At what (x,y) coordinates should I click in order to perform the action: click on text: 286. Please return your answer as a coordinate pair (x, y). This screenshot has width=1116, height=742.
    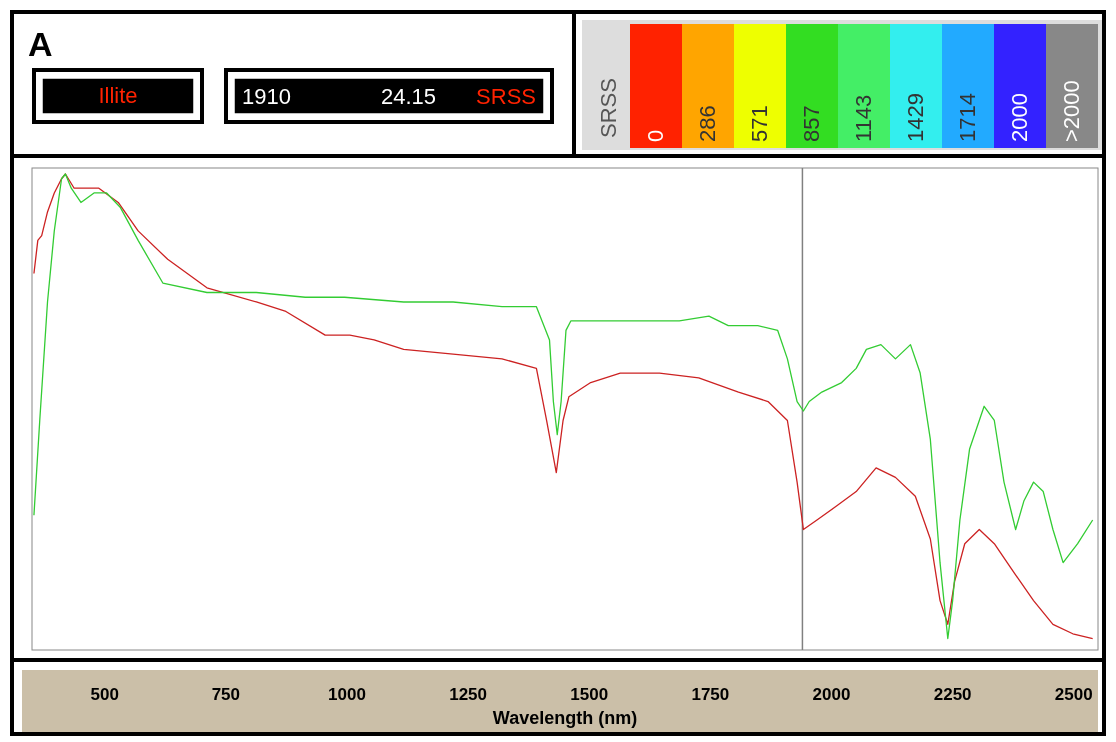
    Looking at the image, I should click on (707, 123).